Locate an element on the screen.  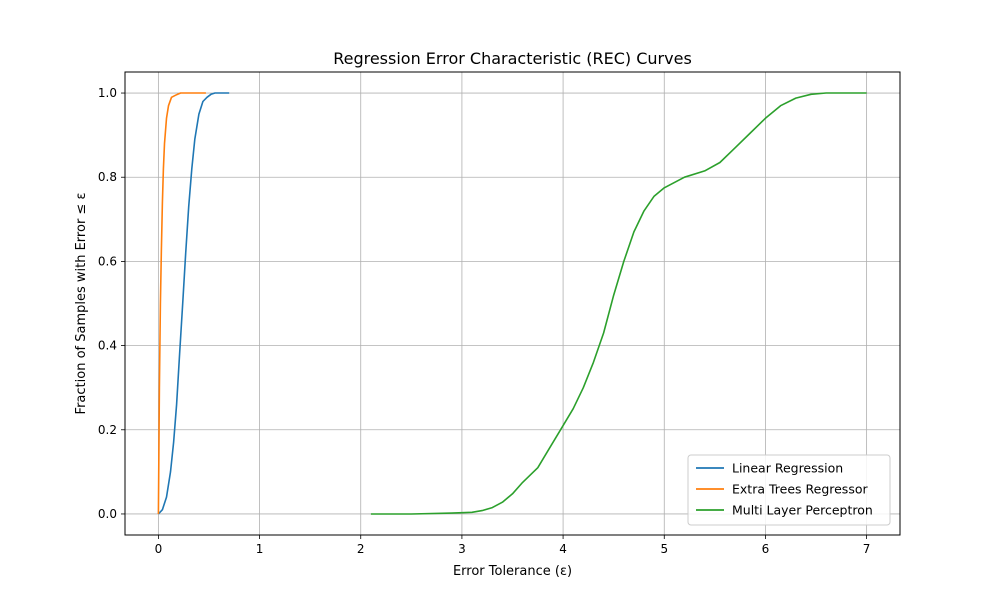
x-tick-label: 5 is located at coordinates (664, 549).